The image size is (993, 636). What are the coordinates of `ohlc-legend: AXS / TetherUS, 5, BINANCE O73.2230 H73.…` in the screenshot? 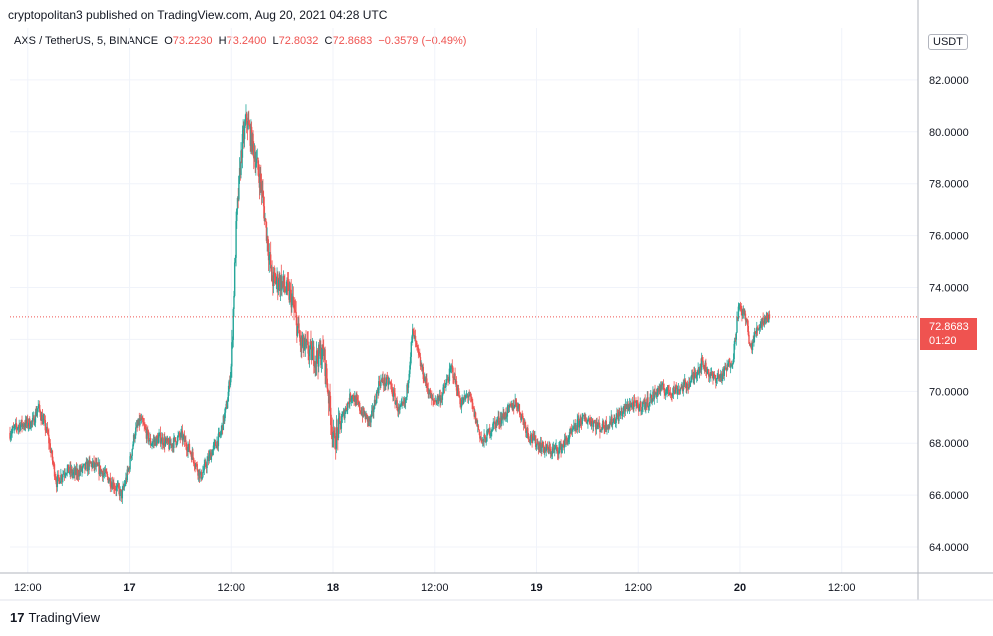 It's located at (240, 41).